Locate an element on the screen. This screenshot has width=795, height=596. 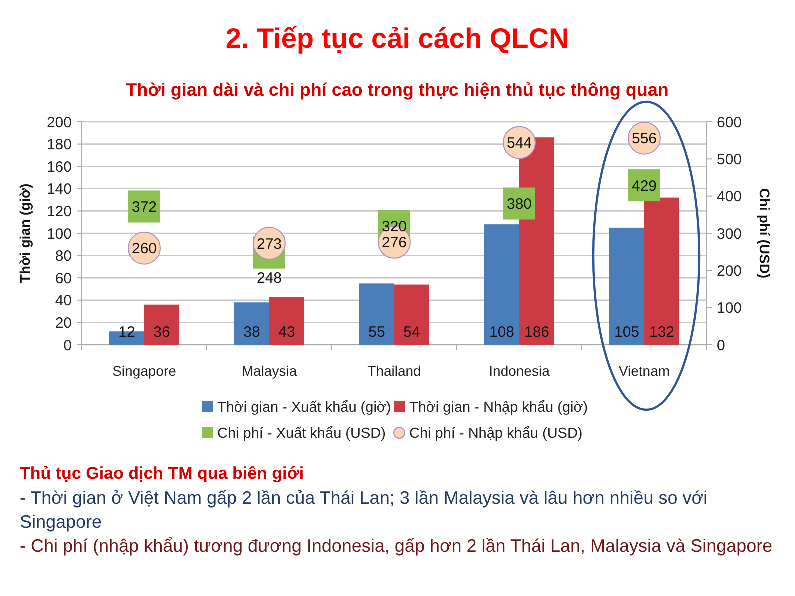
chart-title: 2. Tiếp tục cải cách QLCN is located at coordinates (398, 38).